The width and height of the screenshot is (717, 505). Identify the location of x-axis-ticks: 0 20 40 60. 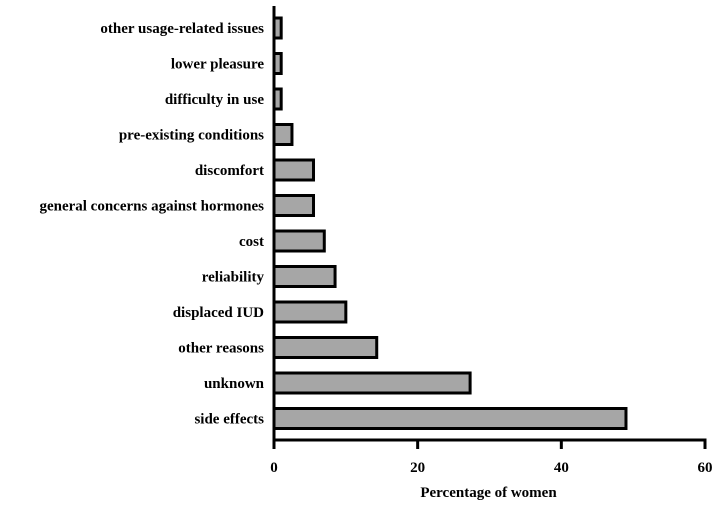
(491, 458).